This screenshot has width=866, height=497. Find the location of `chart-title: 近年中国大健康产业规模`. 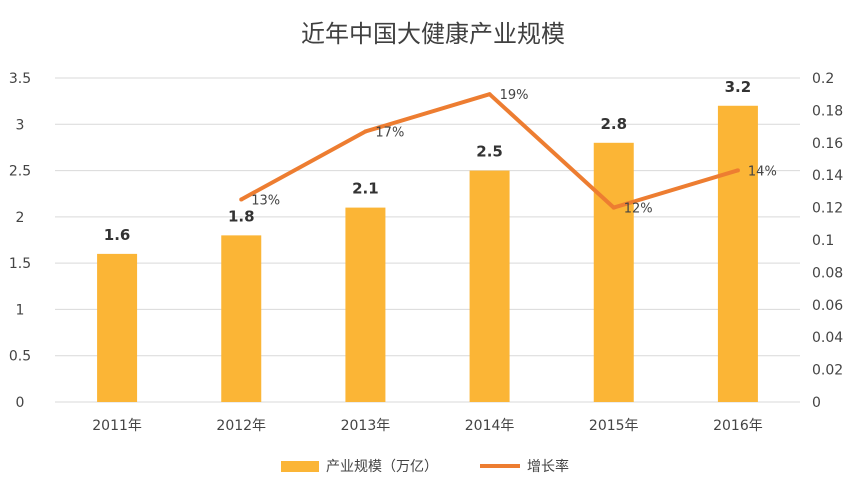

chart-title: 近年中国大健康产业规模 is located at coordinates (433, 34).